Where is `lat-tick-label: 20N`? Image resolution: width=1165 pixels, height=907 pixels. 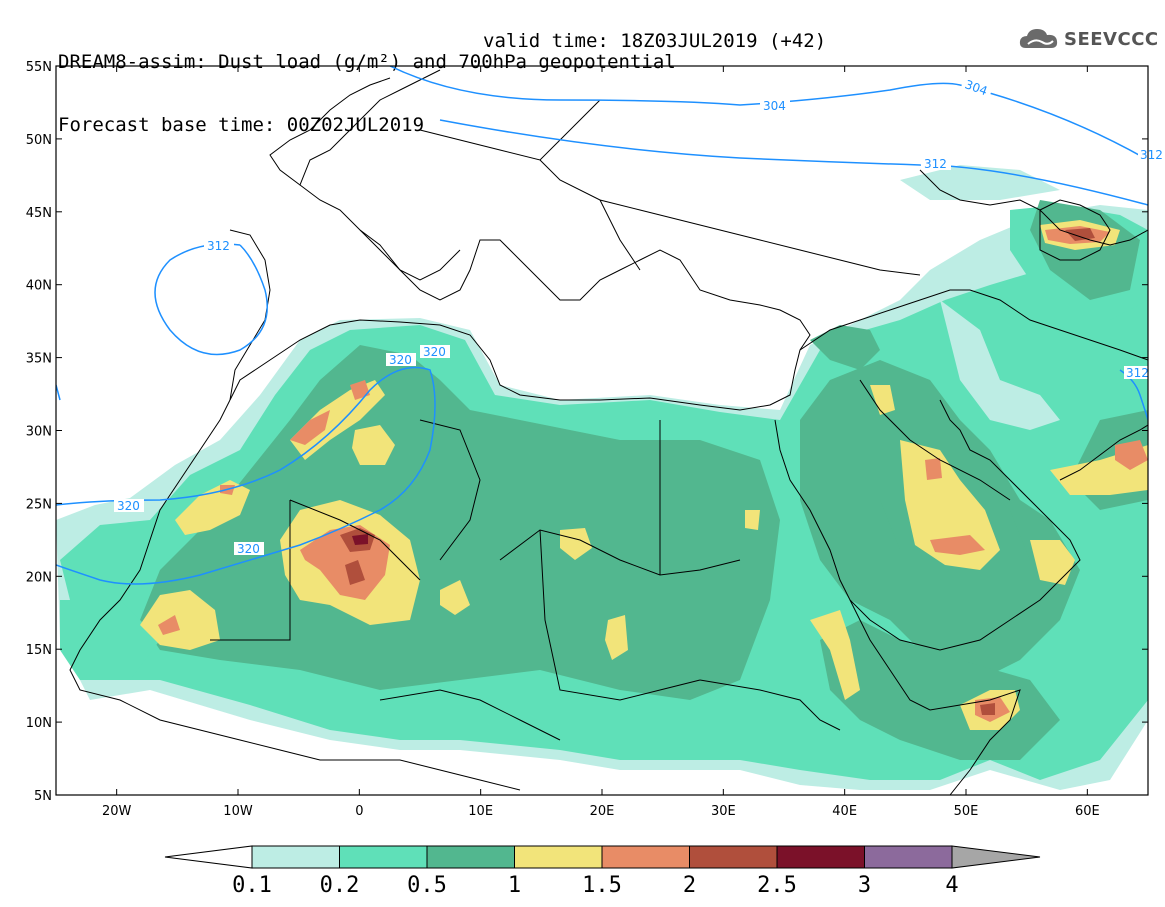 lat-tick-label: 20N is located at coordinates (39, 577).